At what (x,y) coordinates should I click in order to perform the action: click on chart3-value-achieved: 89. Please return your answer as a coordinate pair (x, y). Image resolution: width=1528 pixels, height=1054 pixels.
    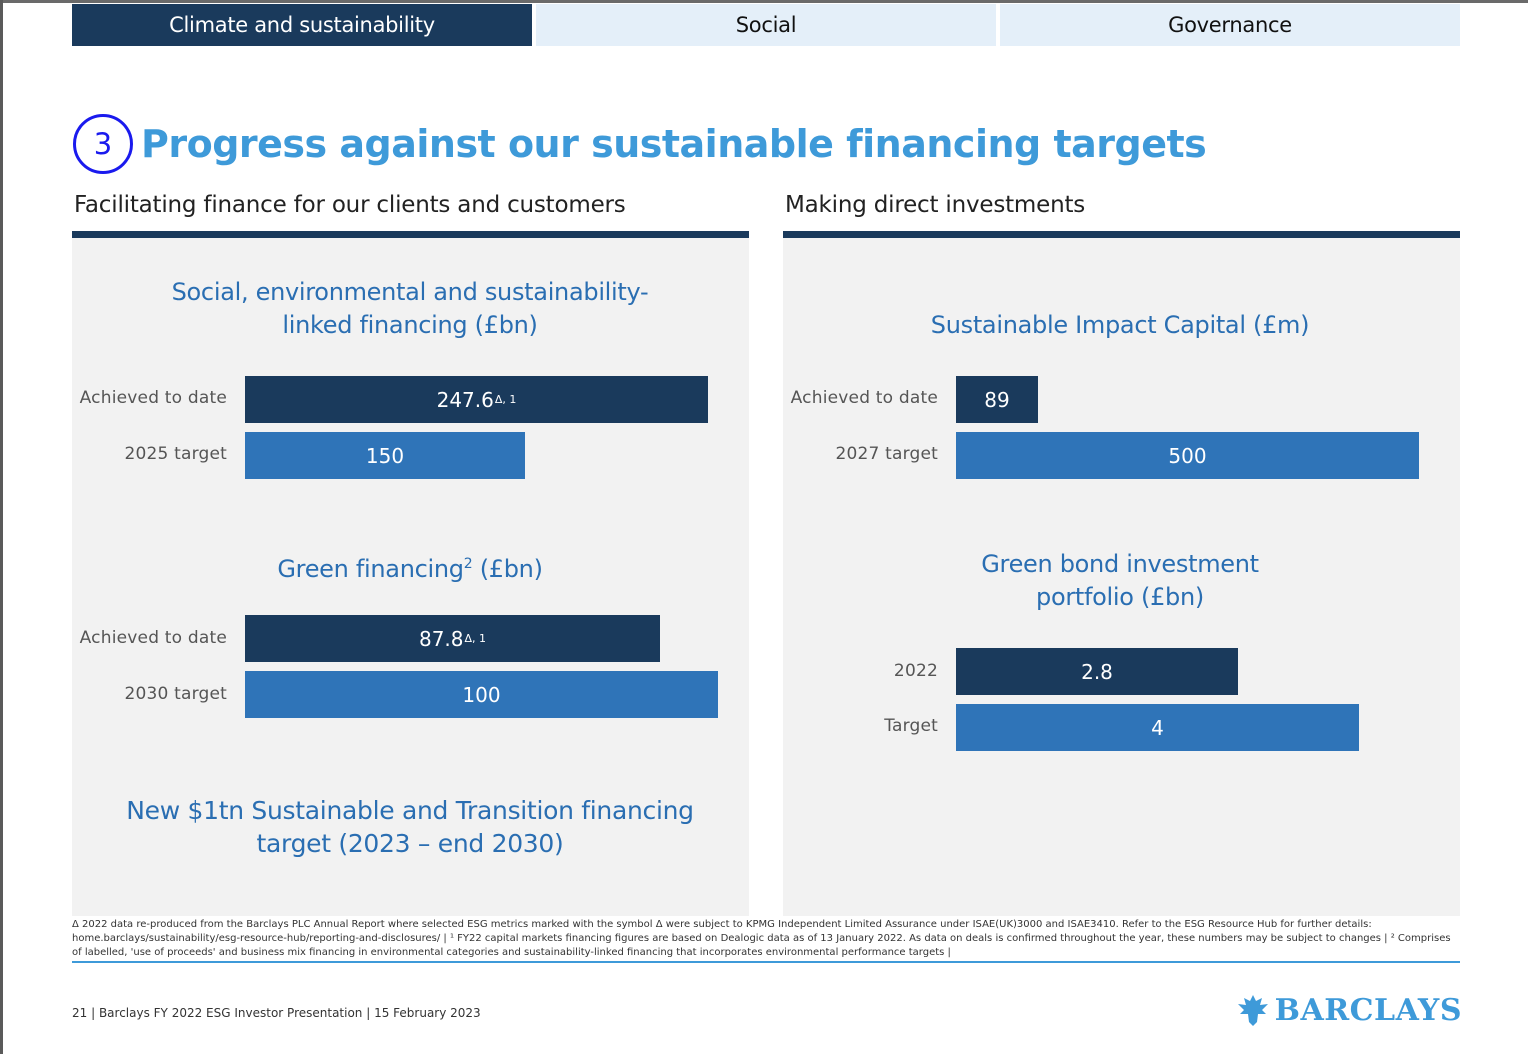
    Looking at the image, I should click on (997, 399).